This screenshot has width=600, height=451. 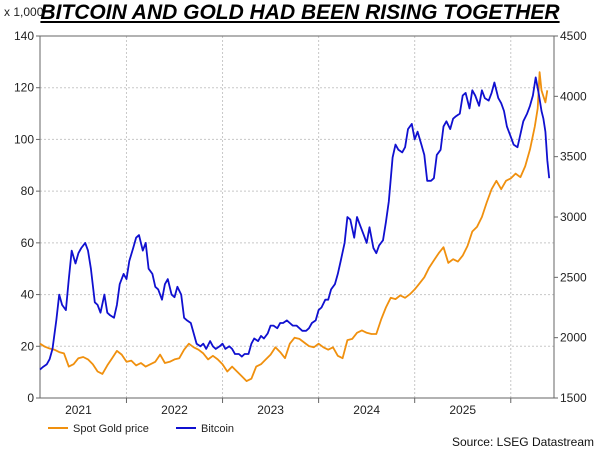 What do you see at coordinates (111, 429) in the screenshot?
I see `legend-label-spot-gold-price: Spot Gold price` at bounding box center [111, 429].